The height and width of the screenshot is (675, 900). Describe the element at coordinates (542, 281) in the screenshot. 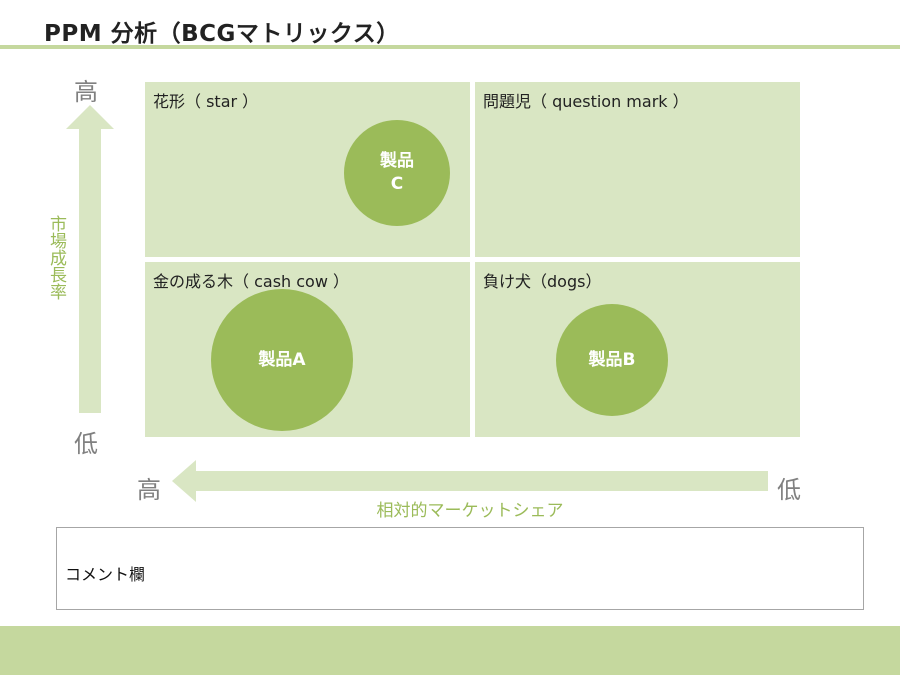

I see `quadrant-dogs-label: 負け犬（dogs）` at that location.